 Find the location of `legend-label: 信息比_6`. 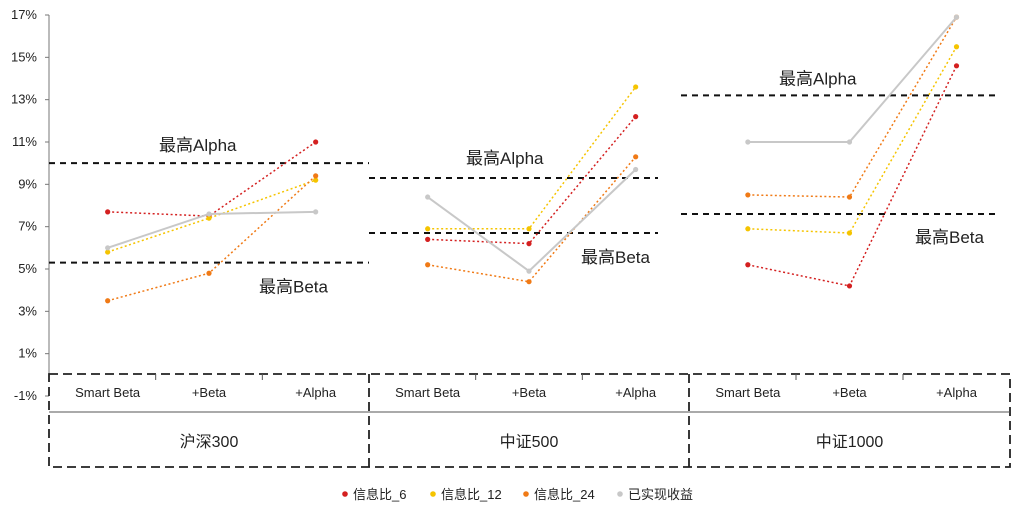

legend-label: 信息比_6 is located at coordinates (379, 494).